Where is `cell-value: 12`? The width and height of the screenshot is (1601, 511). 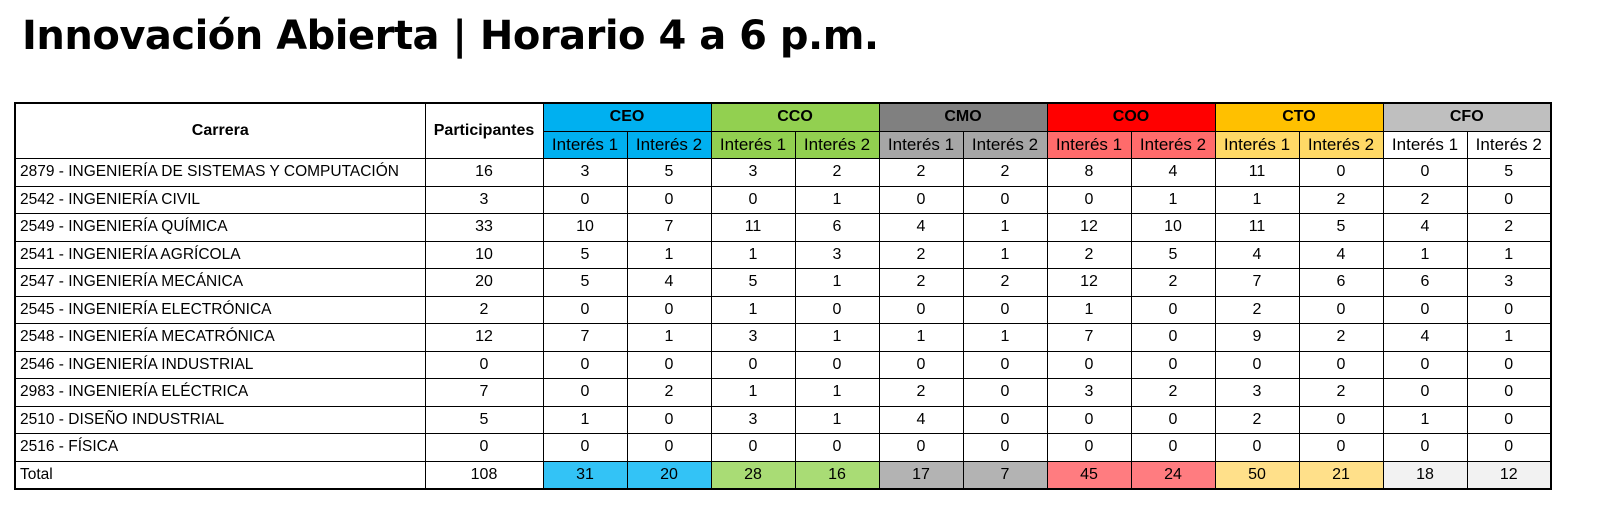 cell-value: 12 is located at coordinates (1089, 227).